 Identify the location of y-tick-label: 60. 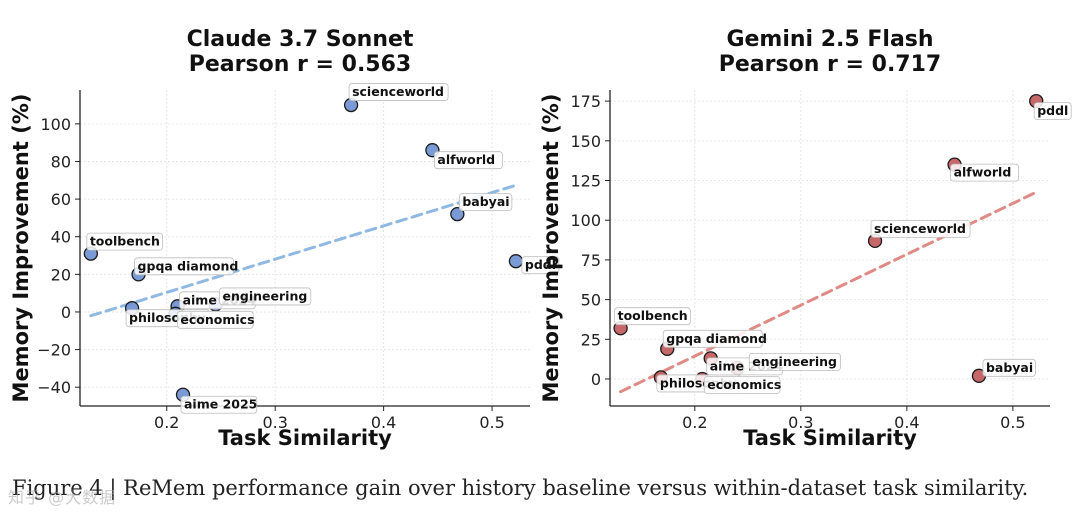
(61, 199).